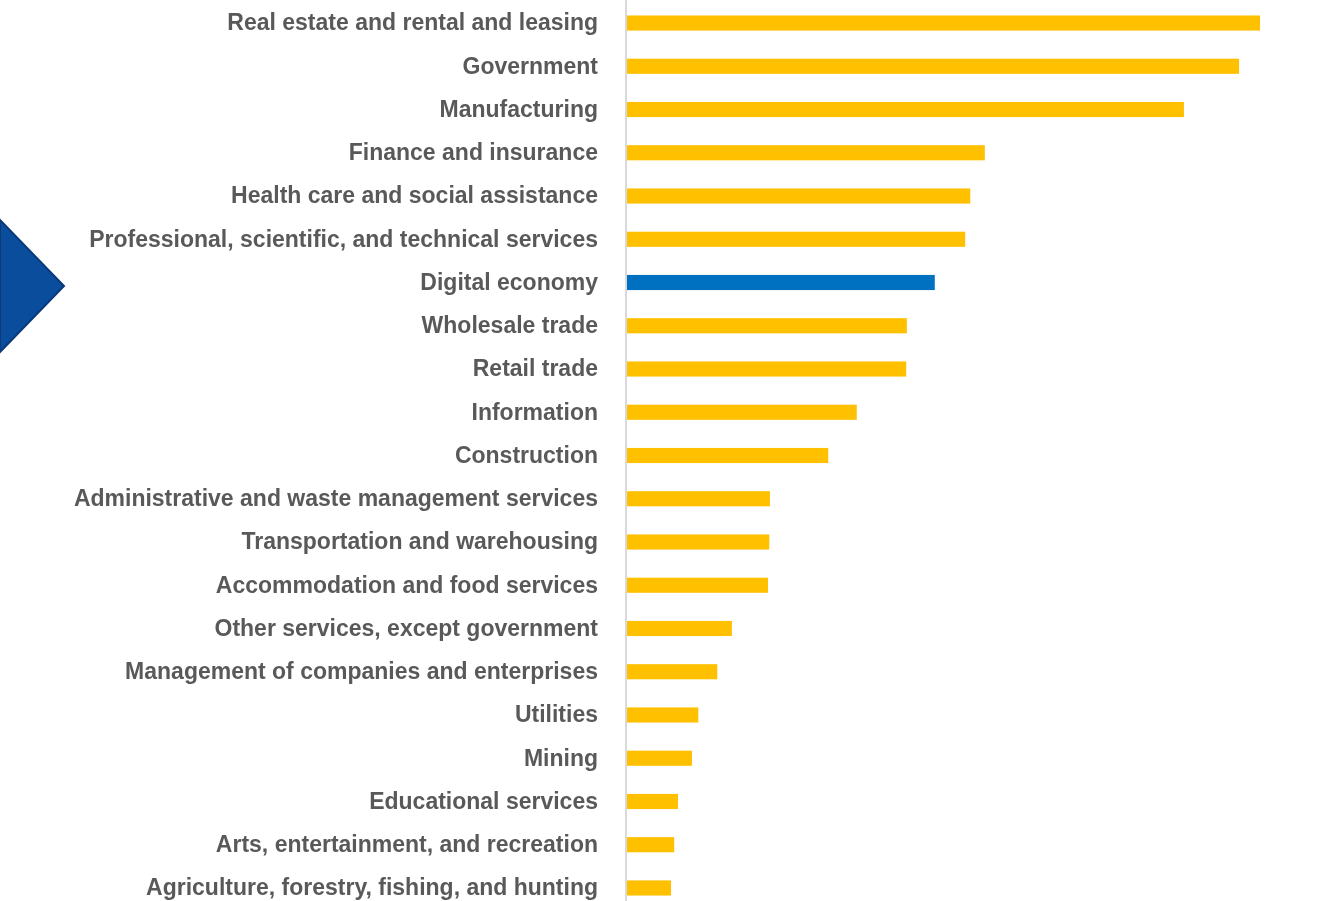 The width and height of the screenshot is (1342, 901). What do you see at coordinates (483, 800) in the screenshot?
I see `y-tick-label: Educational services` at bounding box center [483, 800].